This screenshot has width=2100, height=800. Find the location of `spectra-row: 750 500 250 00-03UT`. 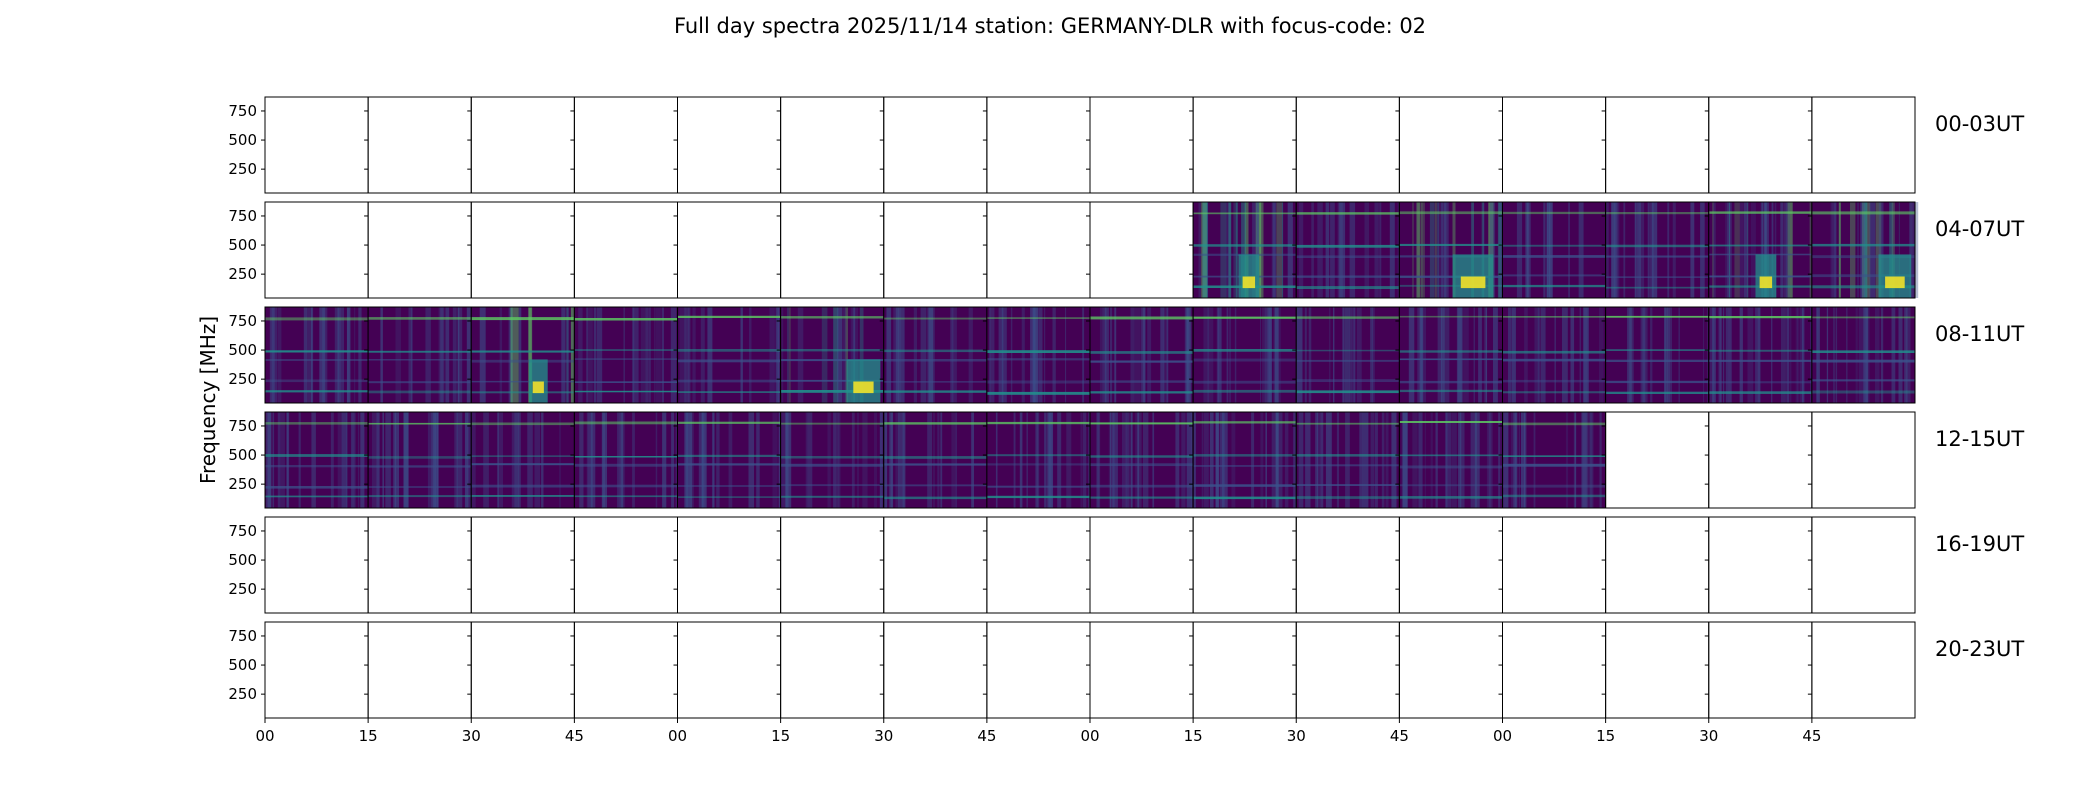

spectra-row: 750 500 250 00-03UT is located at coordinates (1126, 145).